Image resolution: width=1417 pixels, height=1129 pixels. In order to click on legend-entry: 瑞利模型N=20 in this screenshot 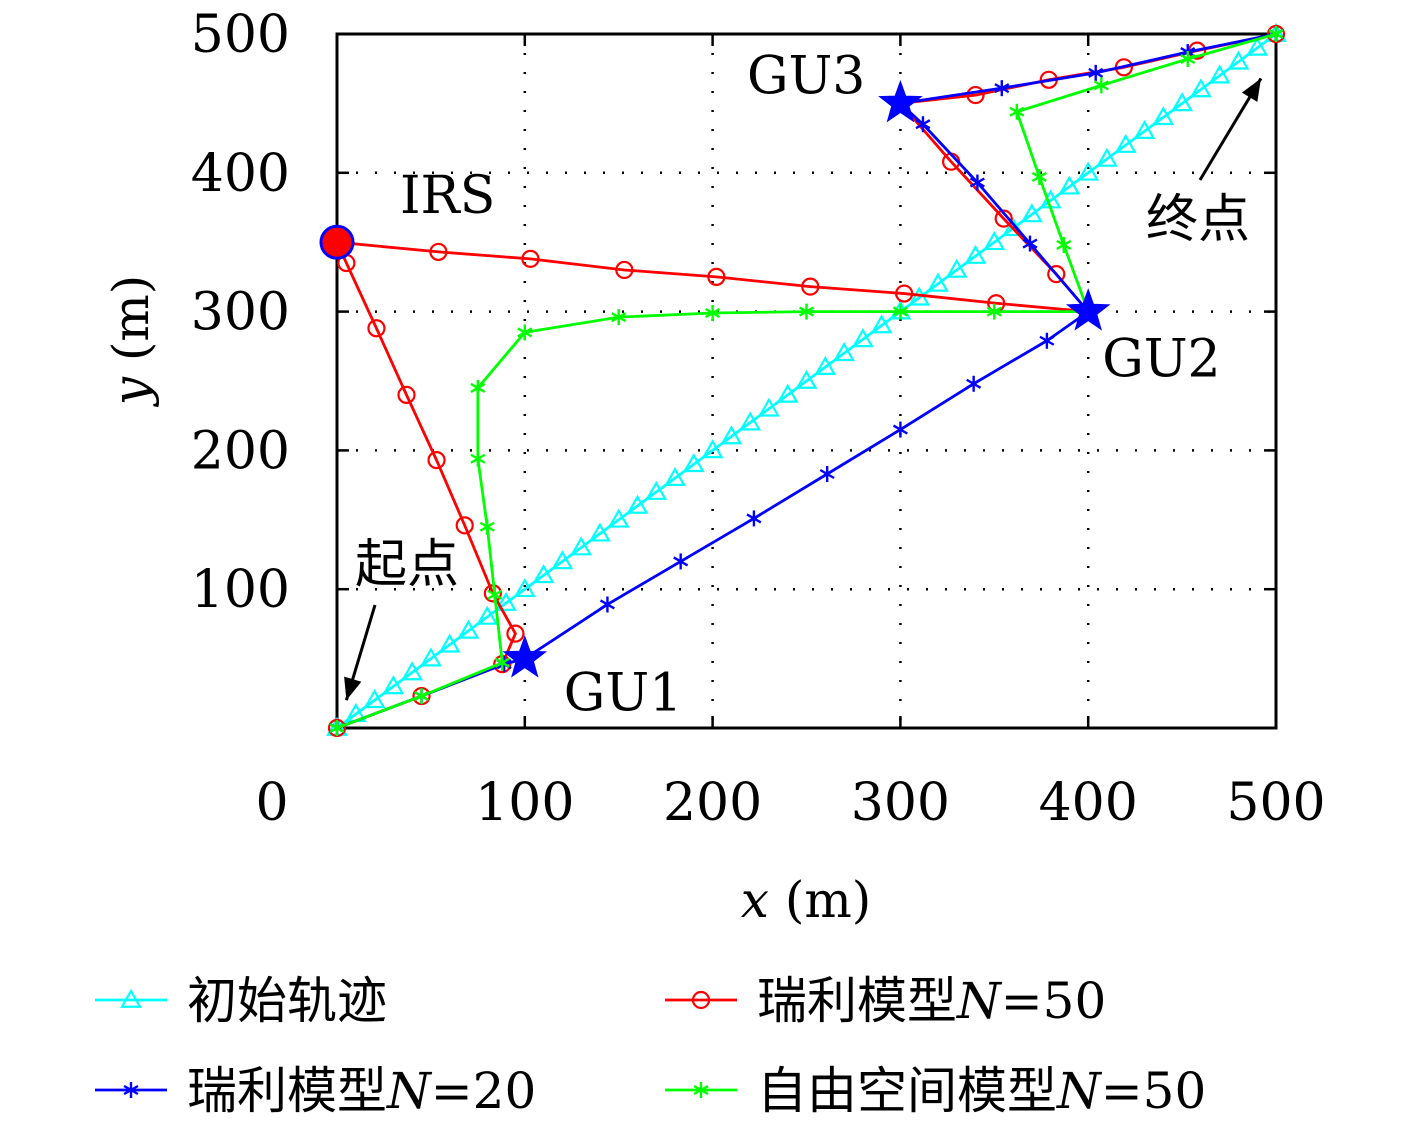, I will do `click(315, 1091)`.